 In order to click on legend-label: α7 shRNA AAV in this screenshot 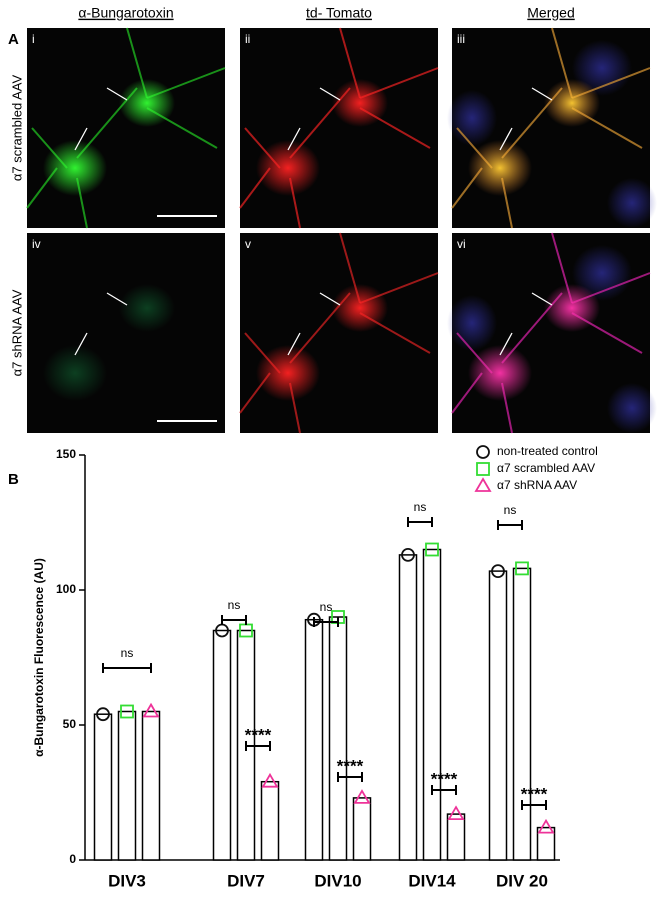, I will do `click(537, 485)`.